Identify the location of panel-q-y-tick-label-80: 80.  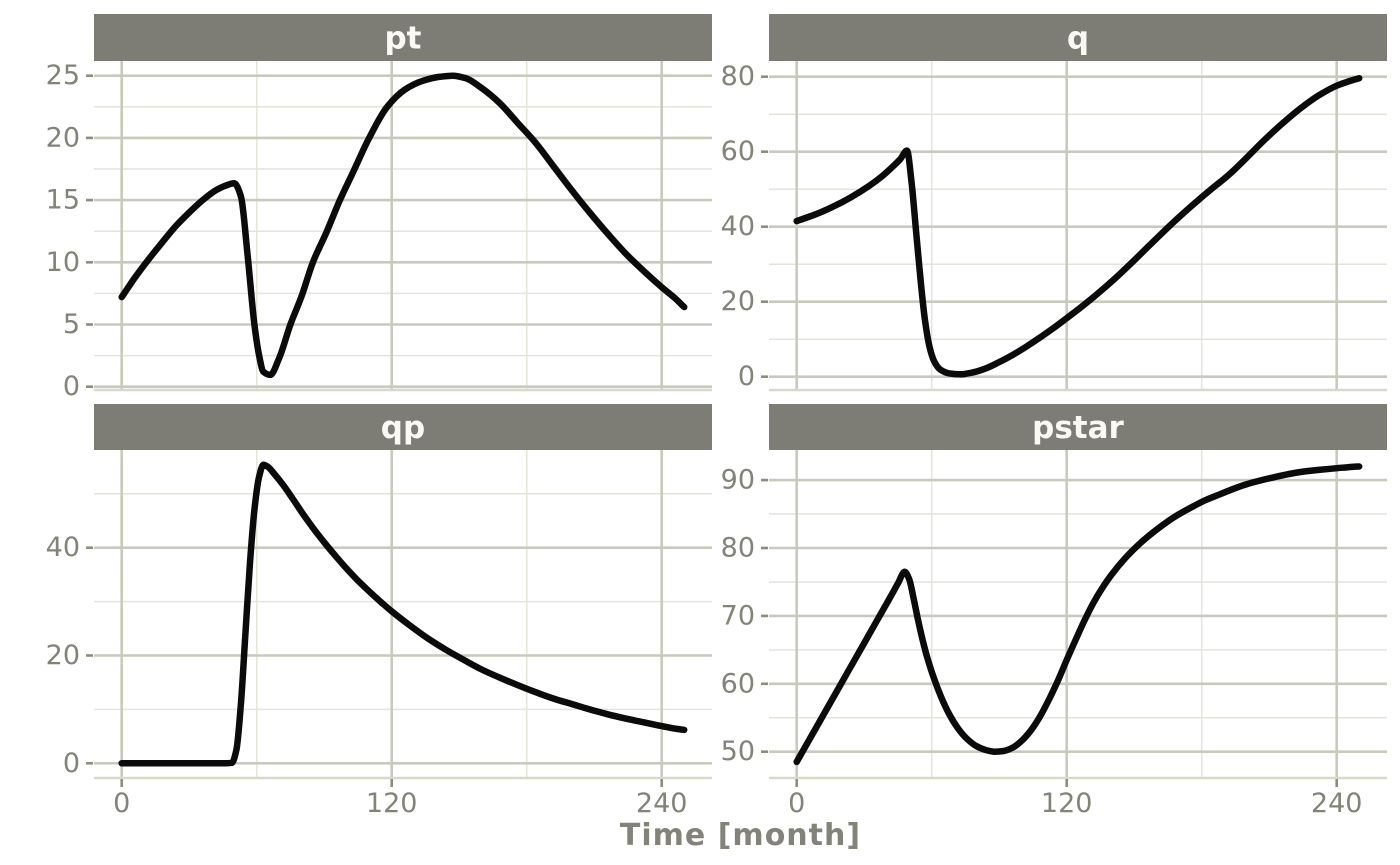
(738, 76).